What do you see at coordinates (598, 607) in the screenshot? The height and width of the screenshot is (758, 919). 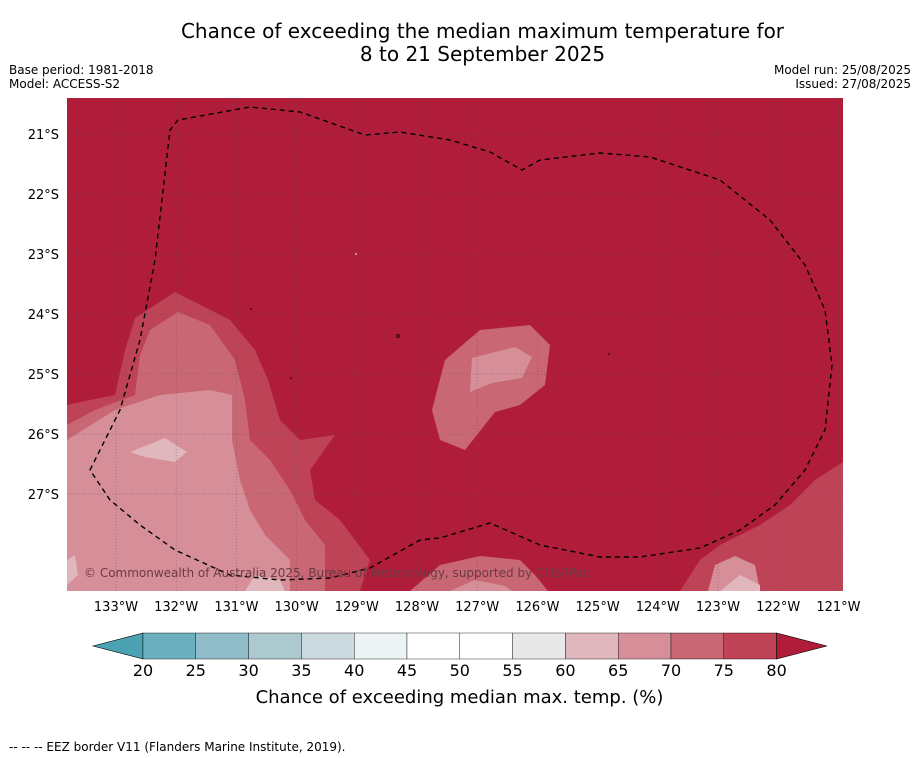 I see `longitude-label: 125°W` at bounding box center [598, 607].